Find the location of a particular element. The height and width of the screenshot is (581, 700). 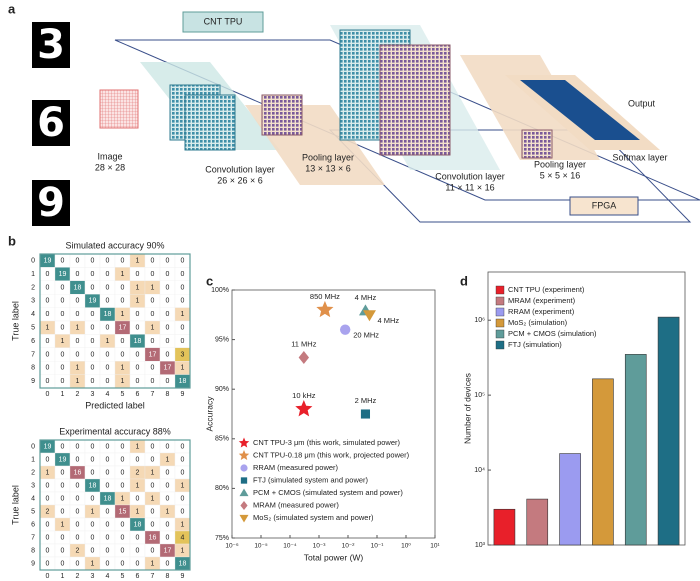

legend-label: CNT TPU (experiment) is located at coordinates (546, 289).